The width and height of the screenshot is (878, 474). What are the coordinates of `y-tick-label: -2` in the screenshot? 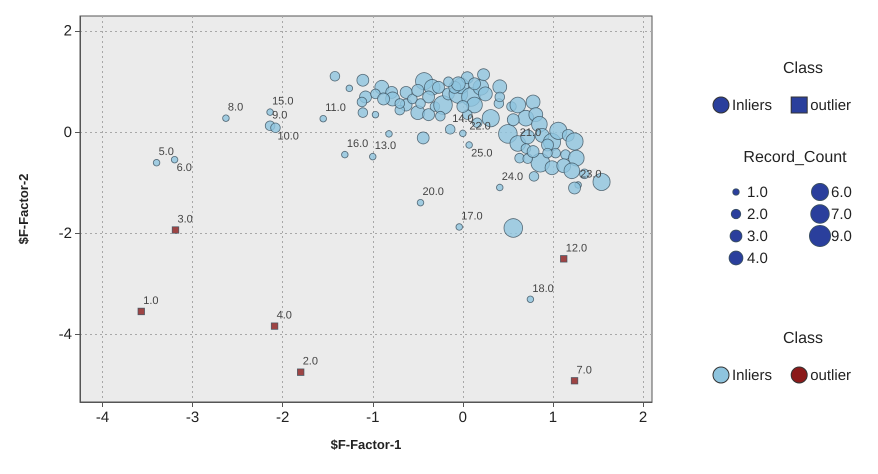 It's located at (65, 233).